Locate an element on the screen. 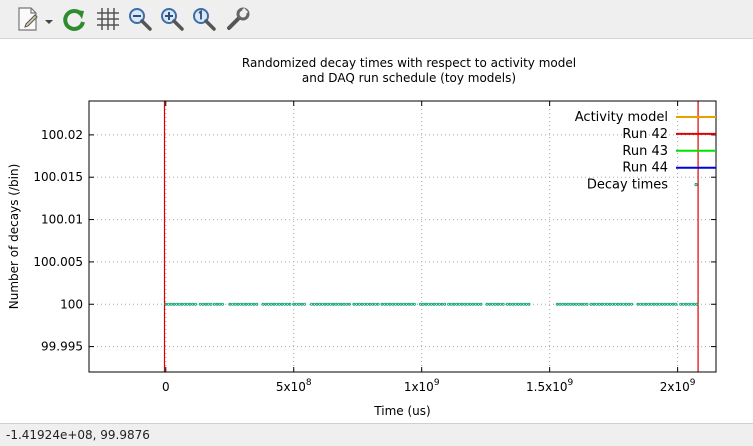  x-tick-label: 5x108 is located at coordinates (294, 386).